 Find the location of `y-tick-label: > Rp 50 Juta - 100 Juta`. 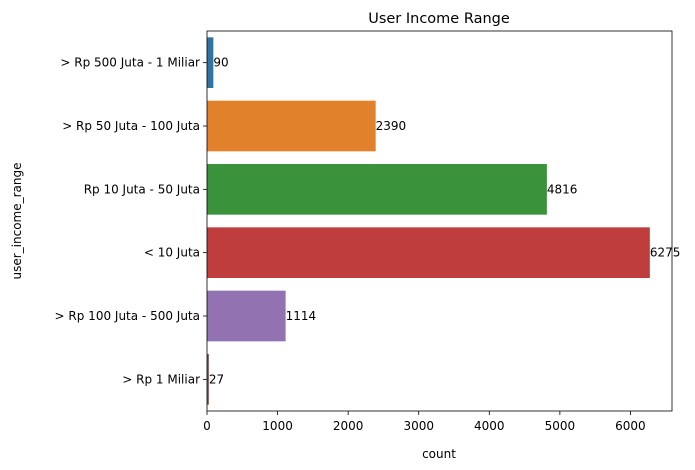

y-tick-label: > Rp 50 Juta - 100 Juta is located at coordinates (131, 126).